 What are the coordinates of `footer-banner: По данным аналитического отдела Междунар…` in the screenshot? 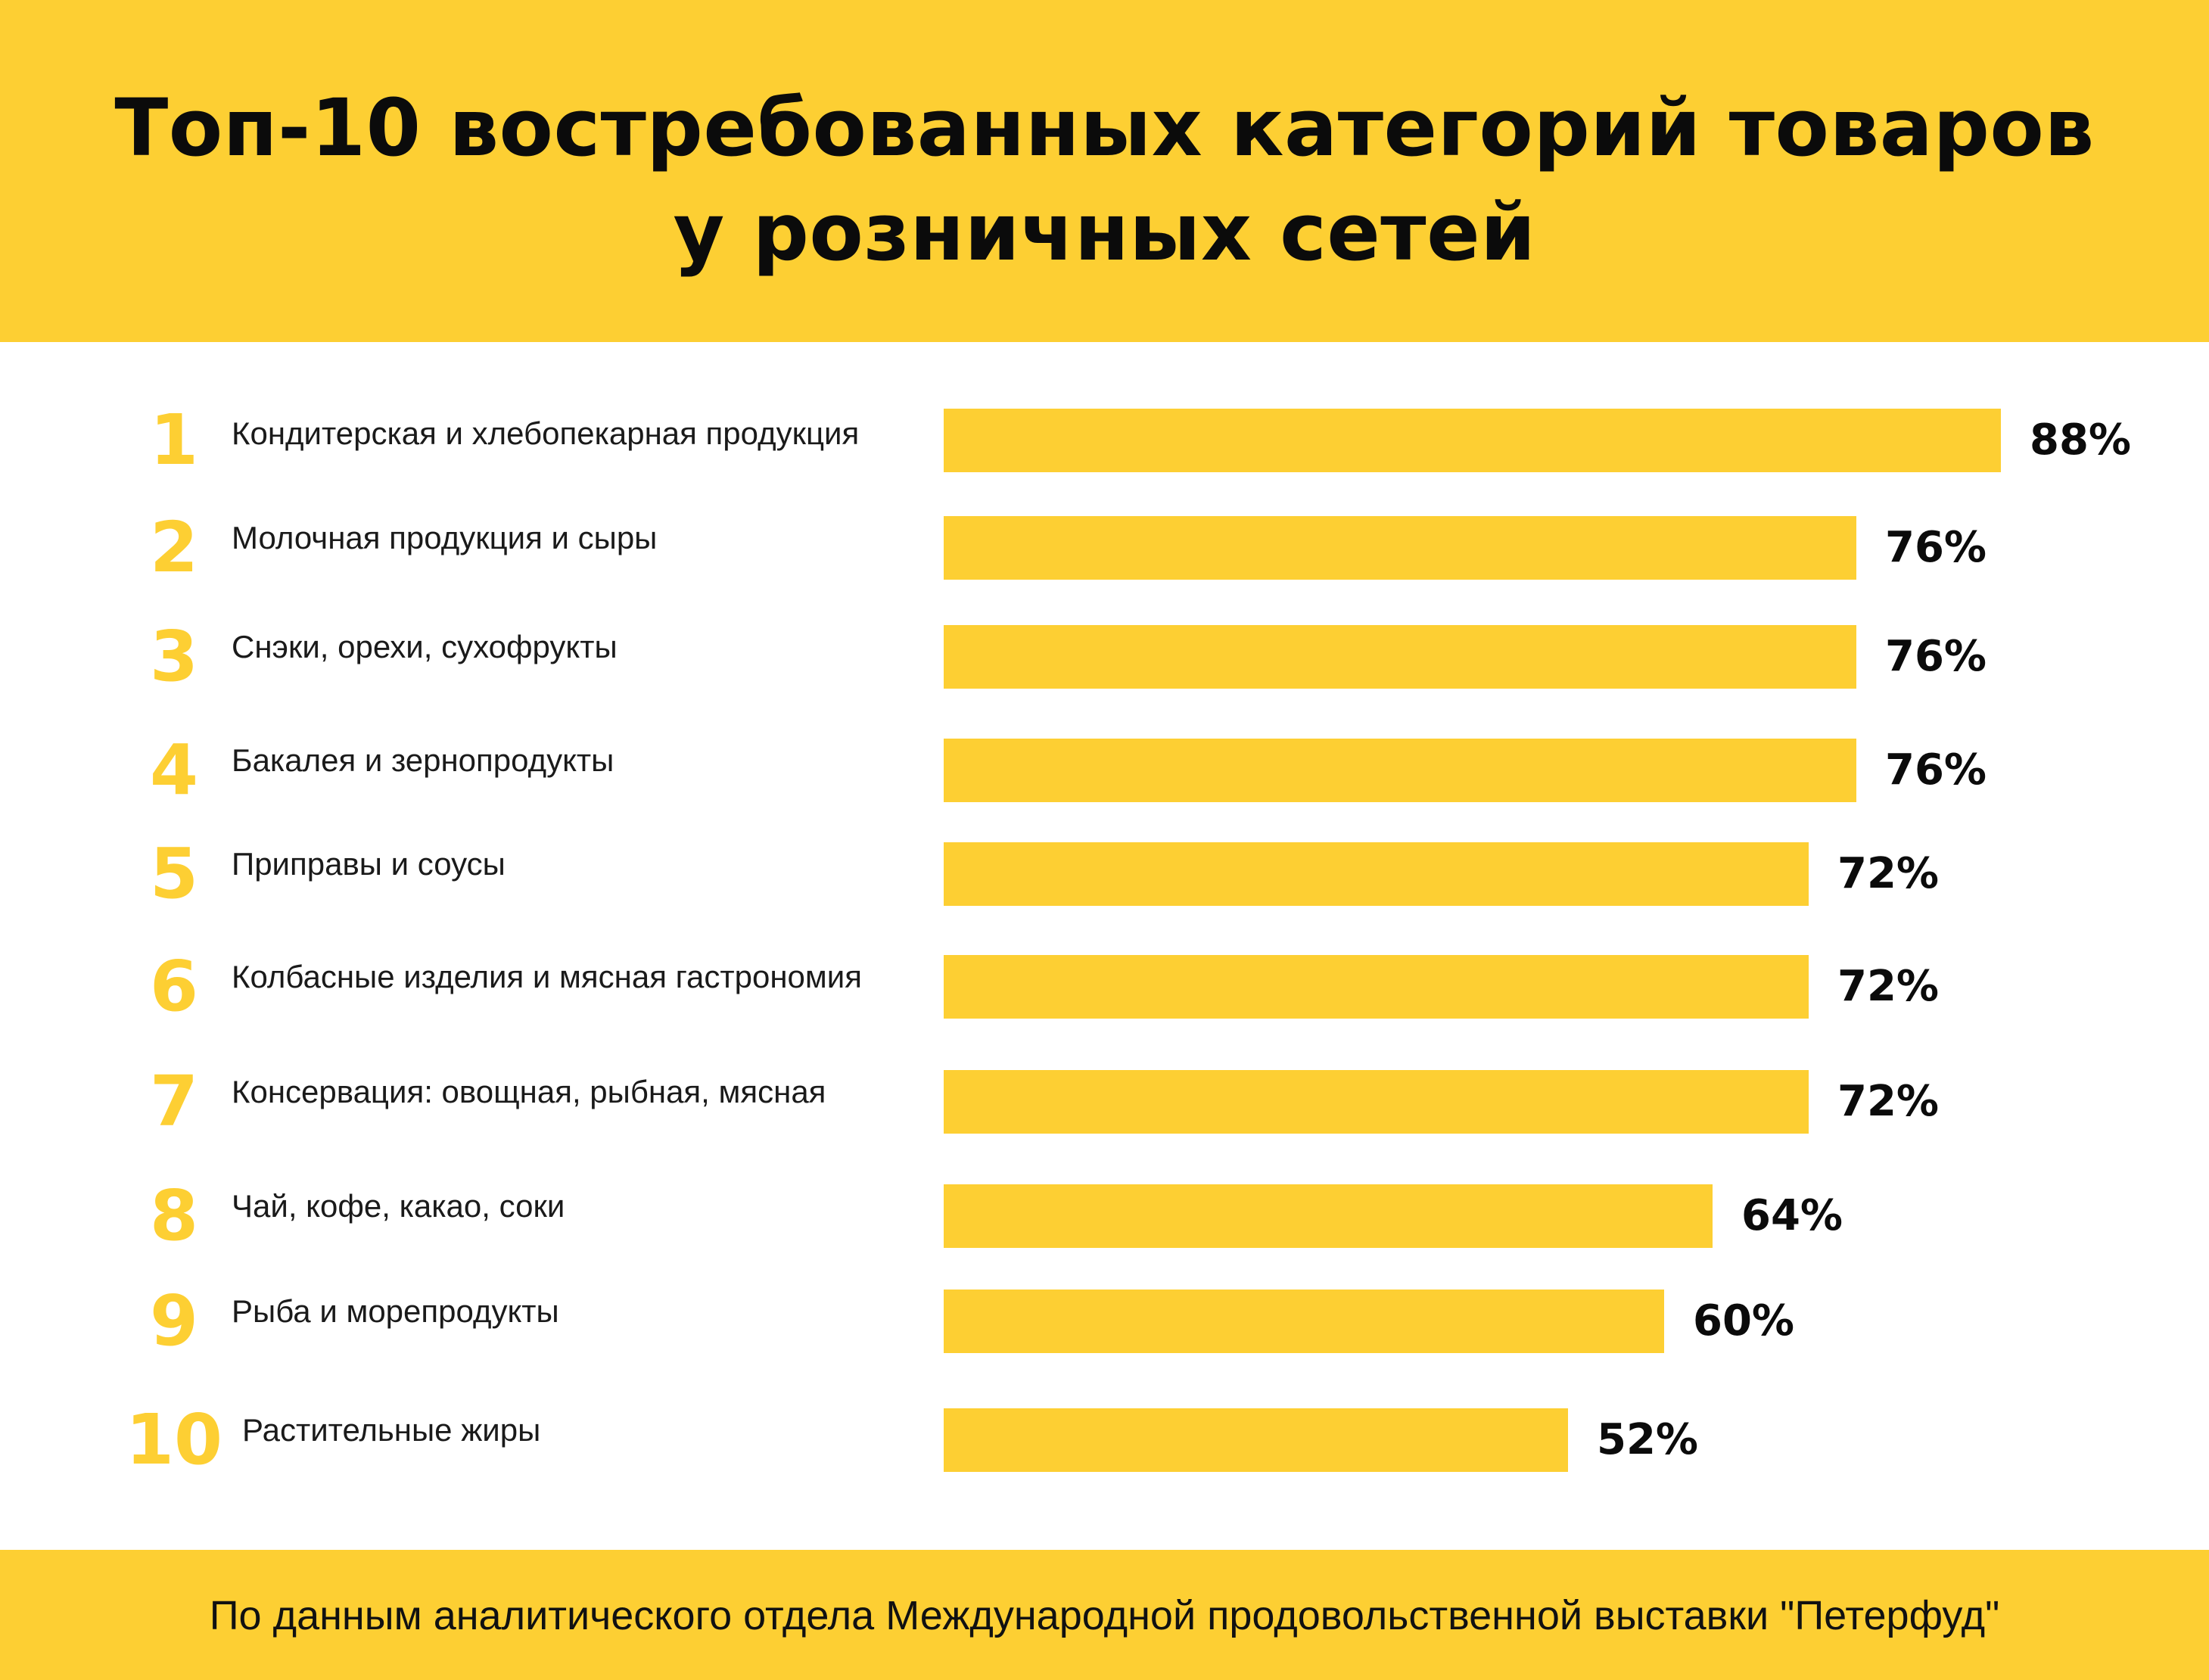 It's located at (1104, 1615).